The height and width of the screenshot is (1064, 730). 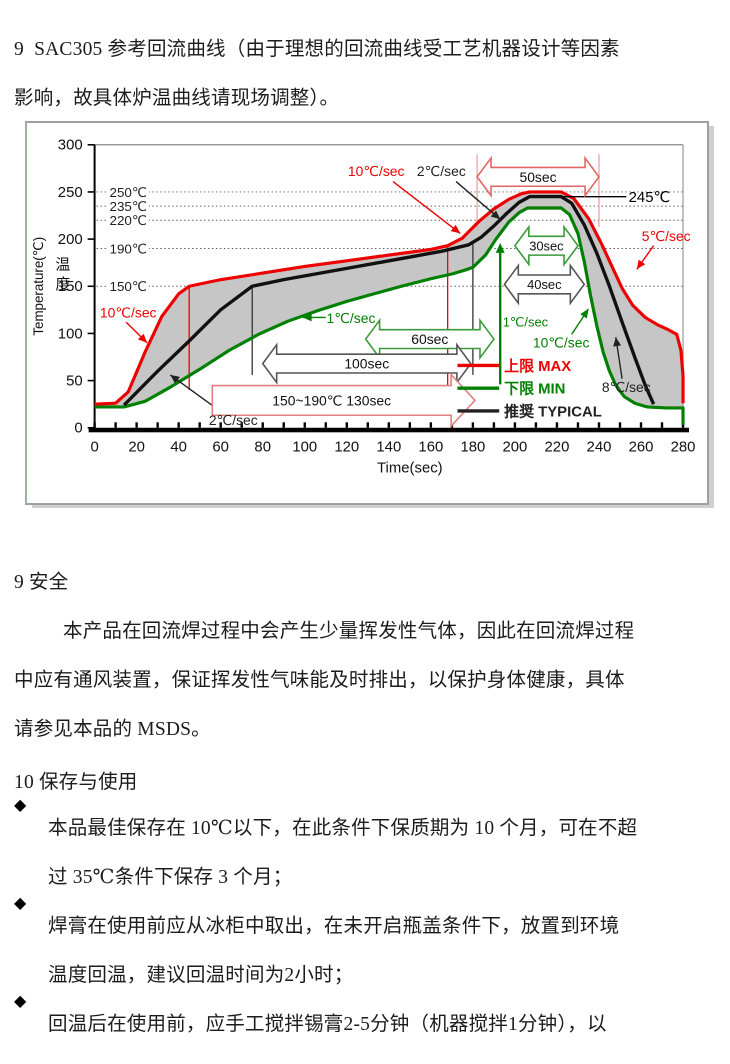 I want to click on svg-text: 50sec, so click(x=537, y=177).